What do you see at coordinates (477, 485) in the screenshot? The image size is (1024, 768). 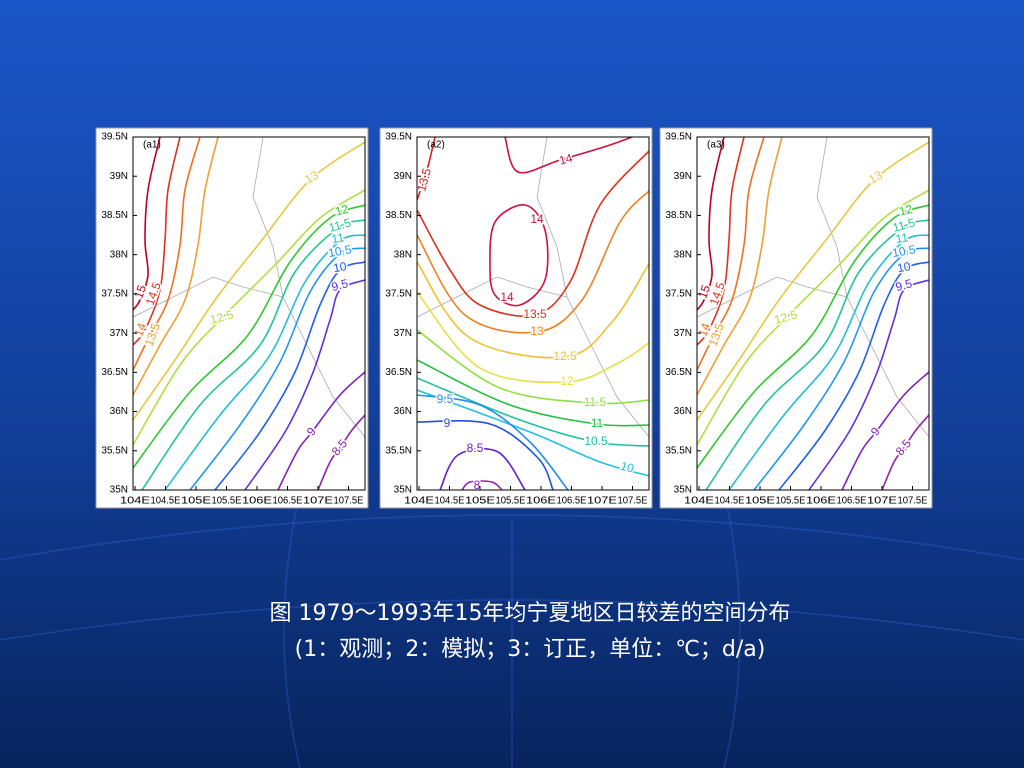 I see `contour-label: 8` at bounding box center [477, 485].